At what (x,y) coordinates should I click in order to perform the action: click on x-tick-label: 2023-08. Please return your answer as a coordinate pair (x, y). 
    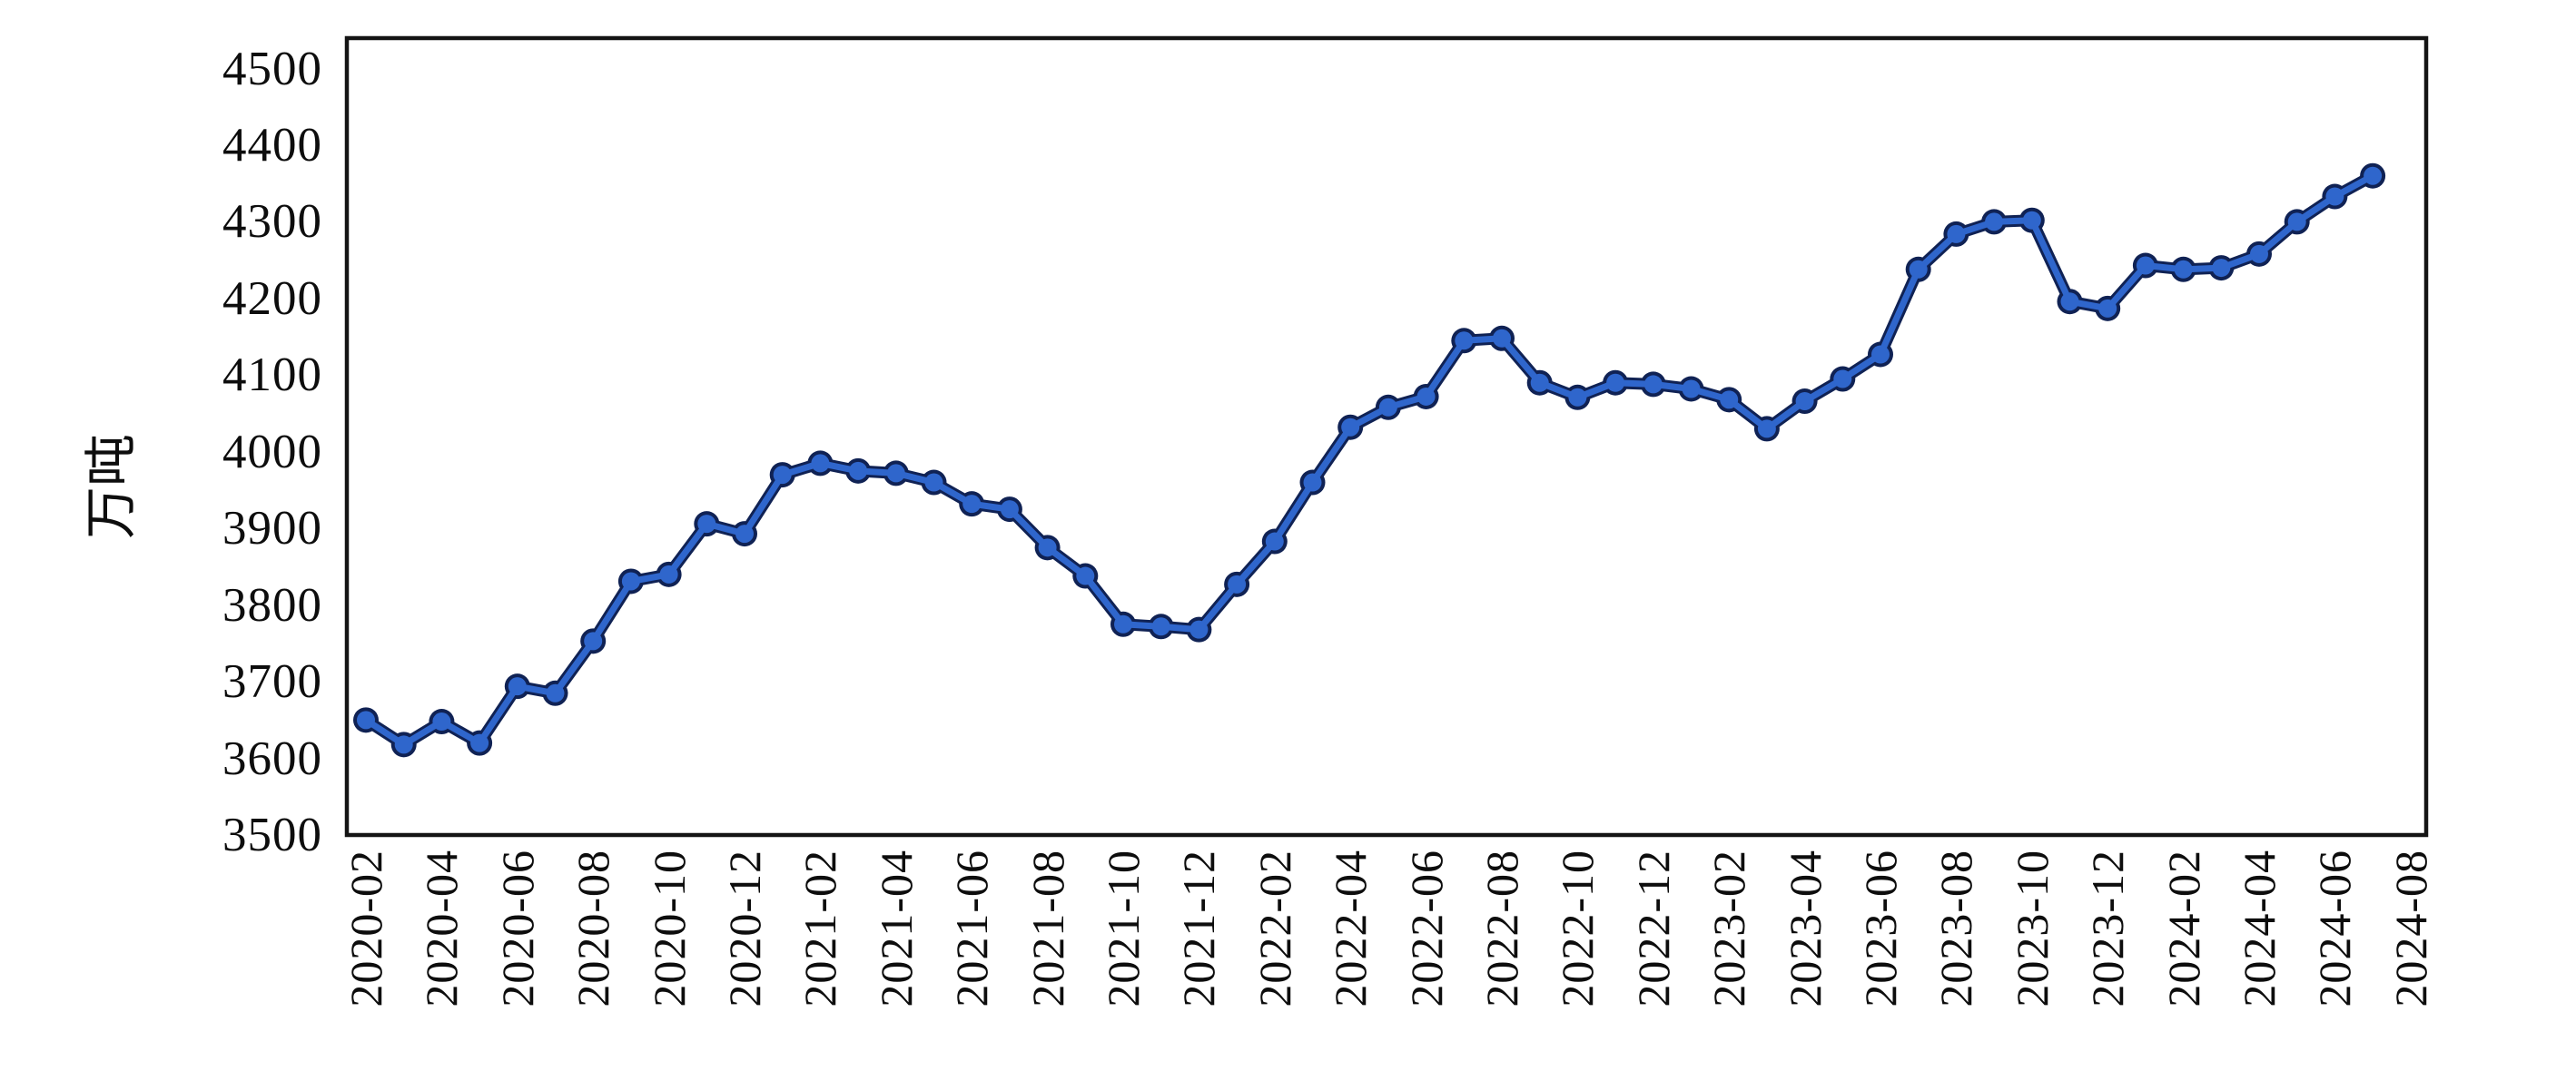
    Looking at the image, I should click on (1956, 928).